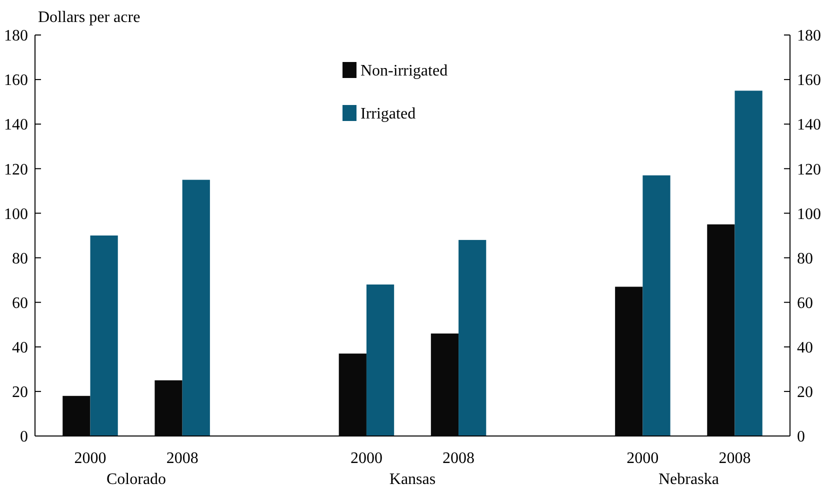 This screenshot has height=488, width=824. I want to click on text: Nebraska, so click(688, 479).